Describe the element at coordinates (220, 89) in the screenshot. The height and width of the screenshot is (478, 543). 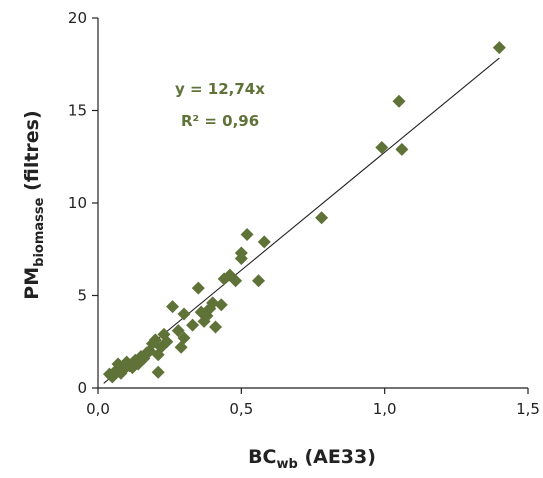
I see `fit-equation-label: y = 12,74x` at that location.